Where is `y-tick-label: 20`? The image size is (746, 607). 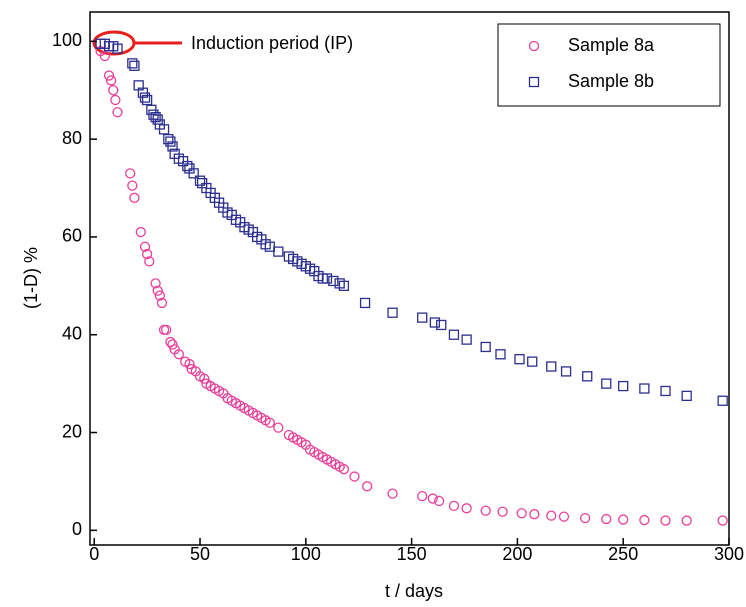
y-tick-label: 20 is located at coordinates (72, 431).